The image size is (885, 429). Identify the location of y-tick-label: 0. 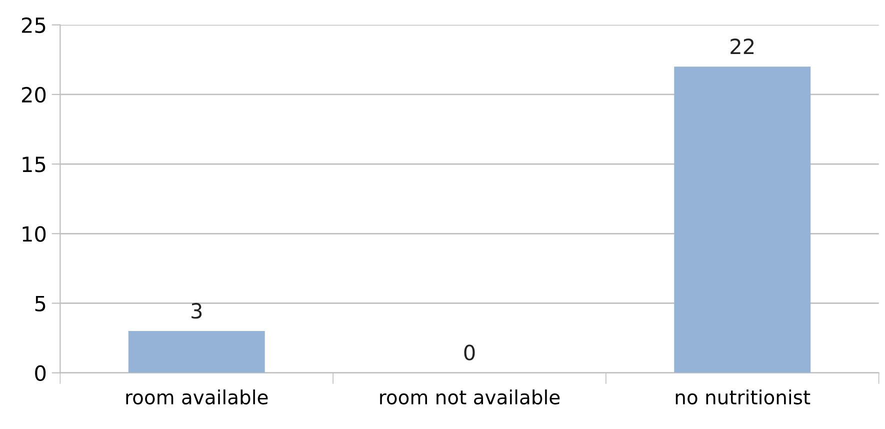
(40, 373).